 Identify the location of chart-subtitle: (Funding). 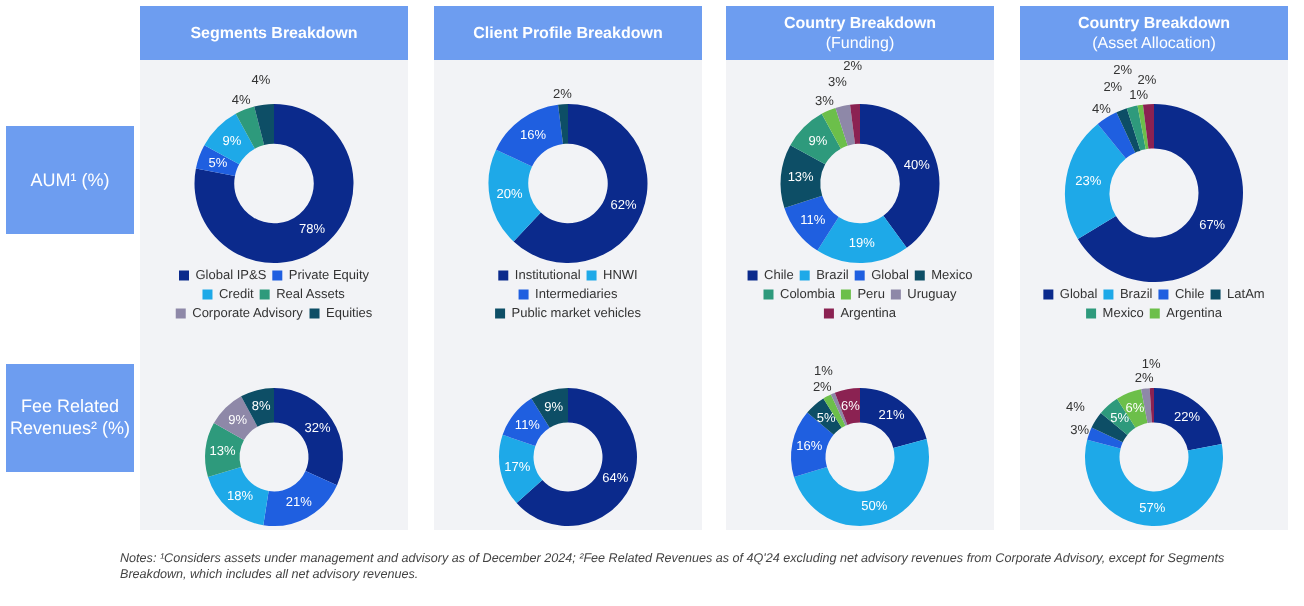
(860, 43).